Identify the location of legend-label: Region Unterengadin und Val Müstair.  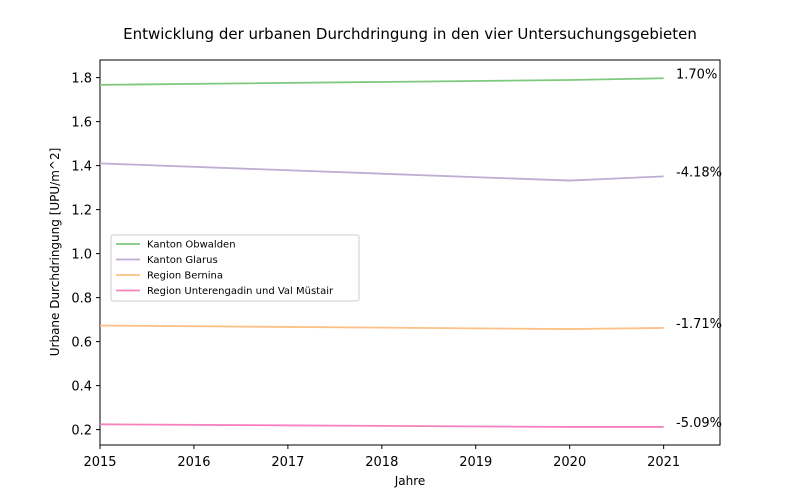
(240, 291).